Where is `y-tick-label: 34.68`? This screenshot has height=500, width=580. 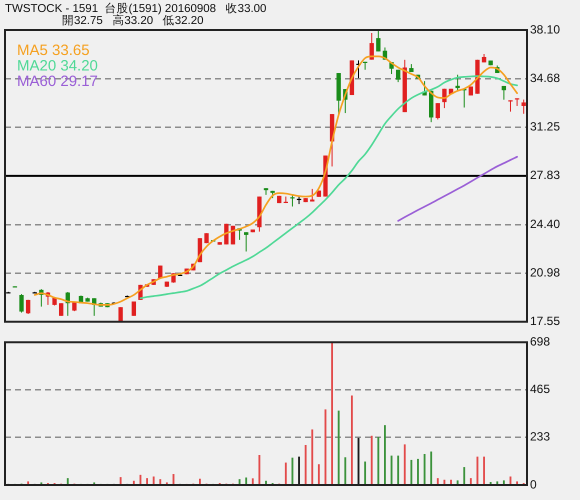 y-tick-label: 34.68 is located at coordinates (545, 77).